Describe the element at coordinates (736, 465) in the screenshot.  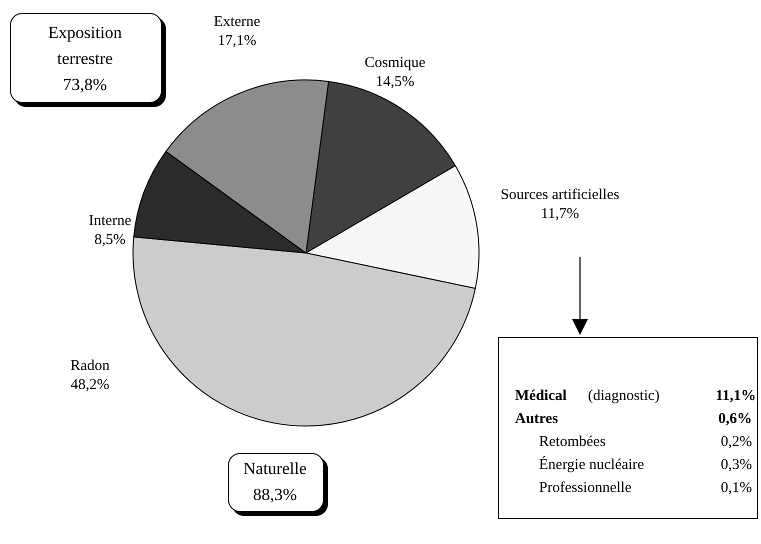
I see `text: 0,3%` at that location.